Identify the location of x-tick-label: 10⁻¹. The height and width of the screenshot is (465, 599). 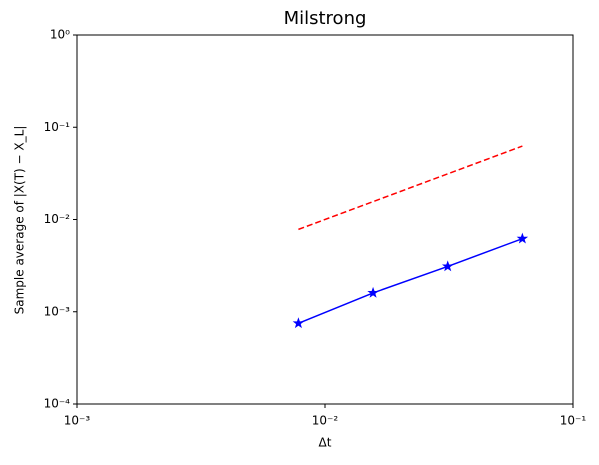
(573, 421).